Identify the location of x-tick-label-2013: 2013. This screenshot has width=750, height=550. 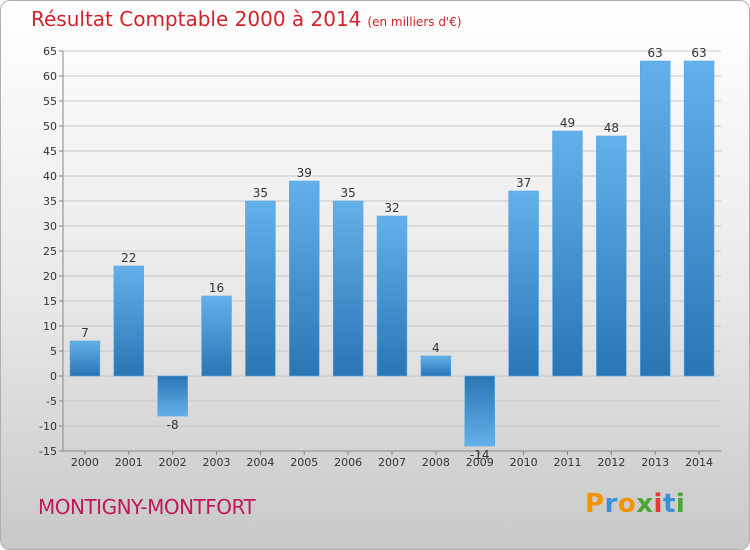
(655, 462).